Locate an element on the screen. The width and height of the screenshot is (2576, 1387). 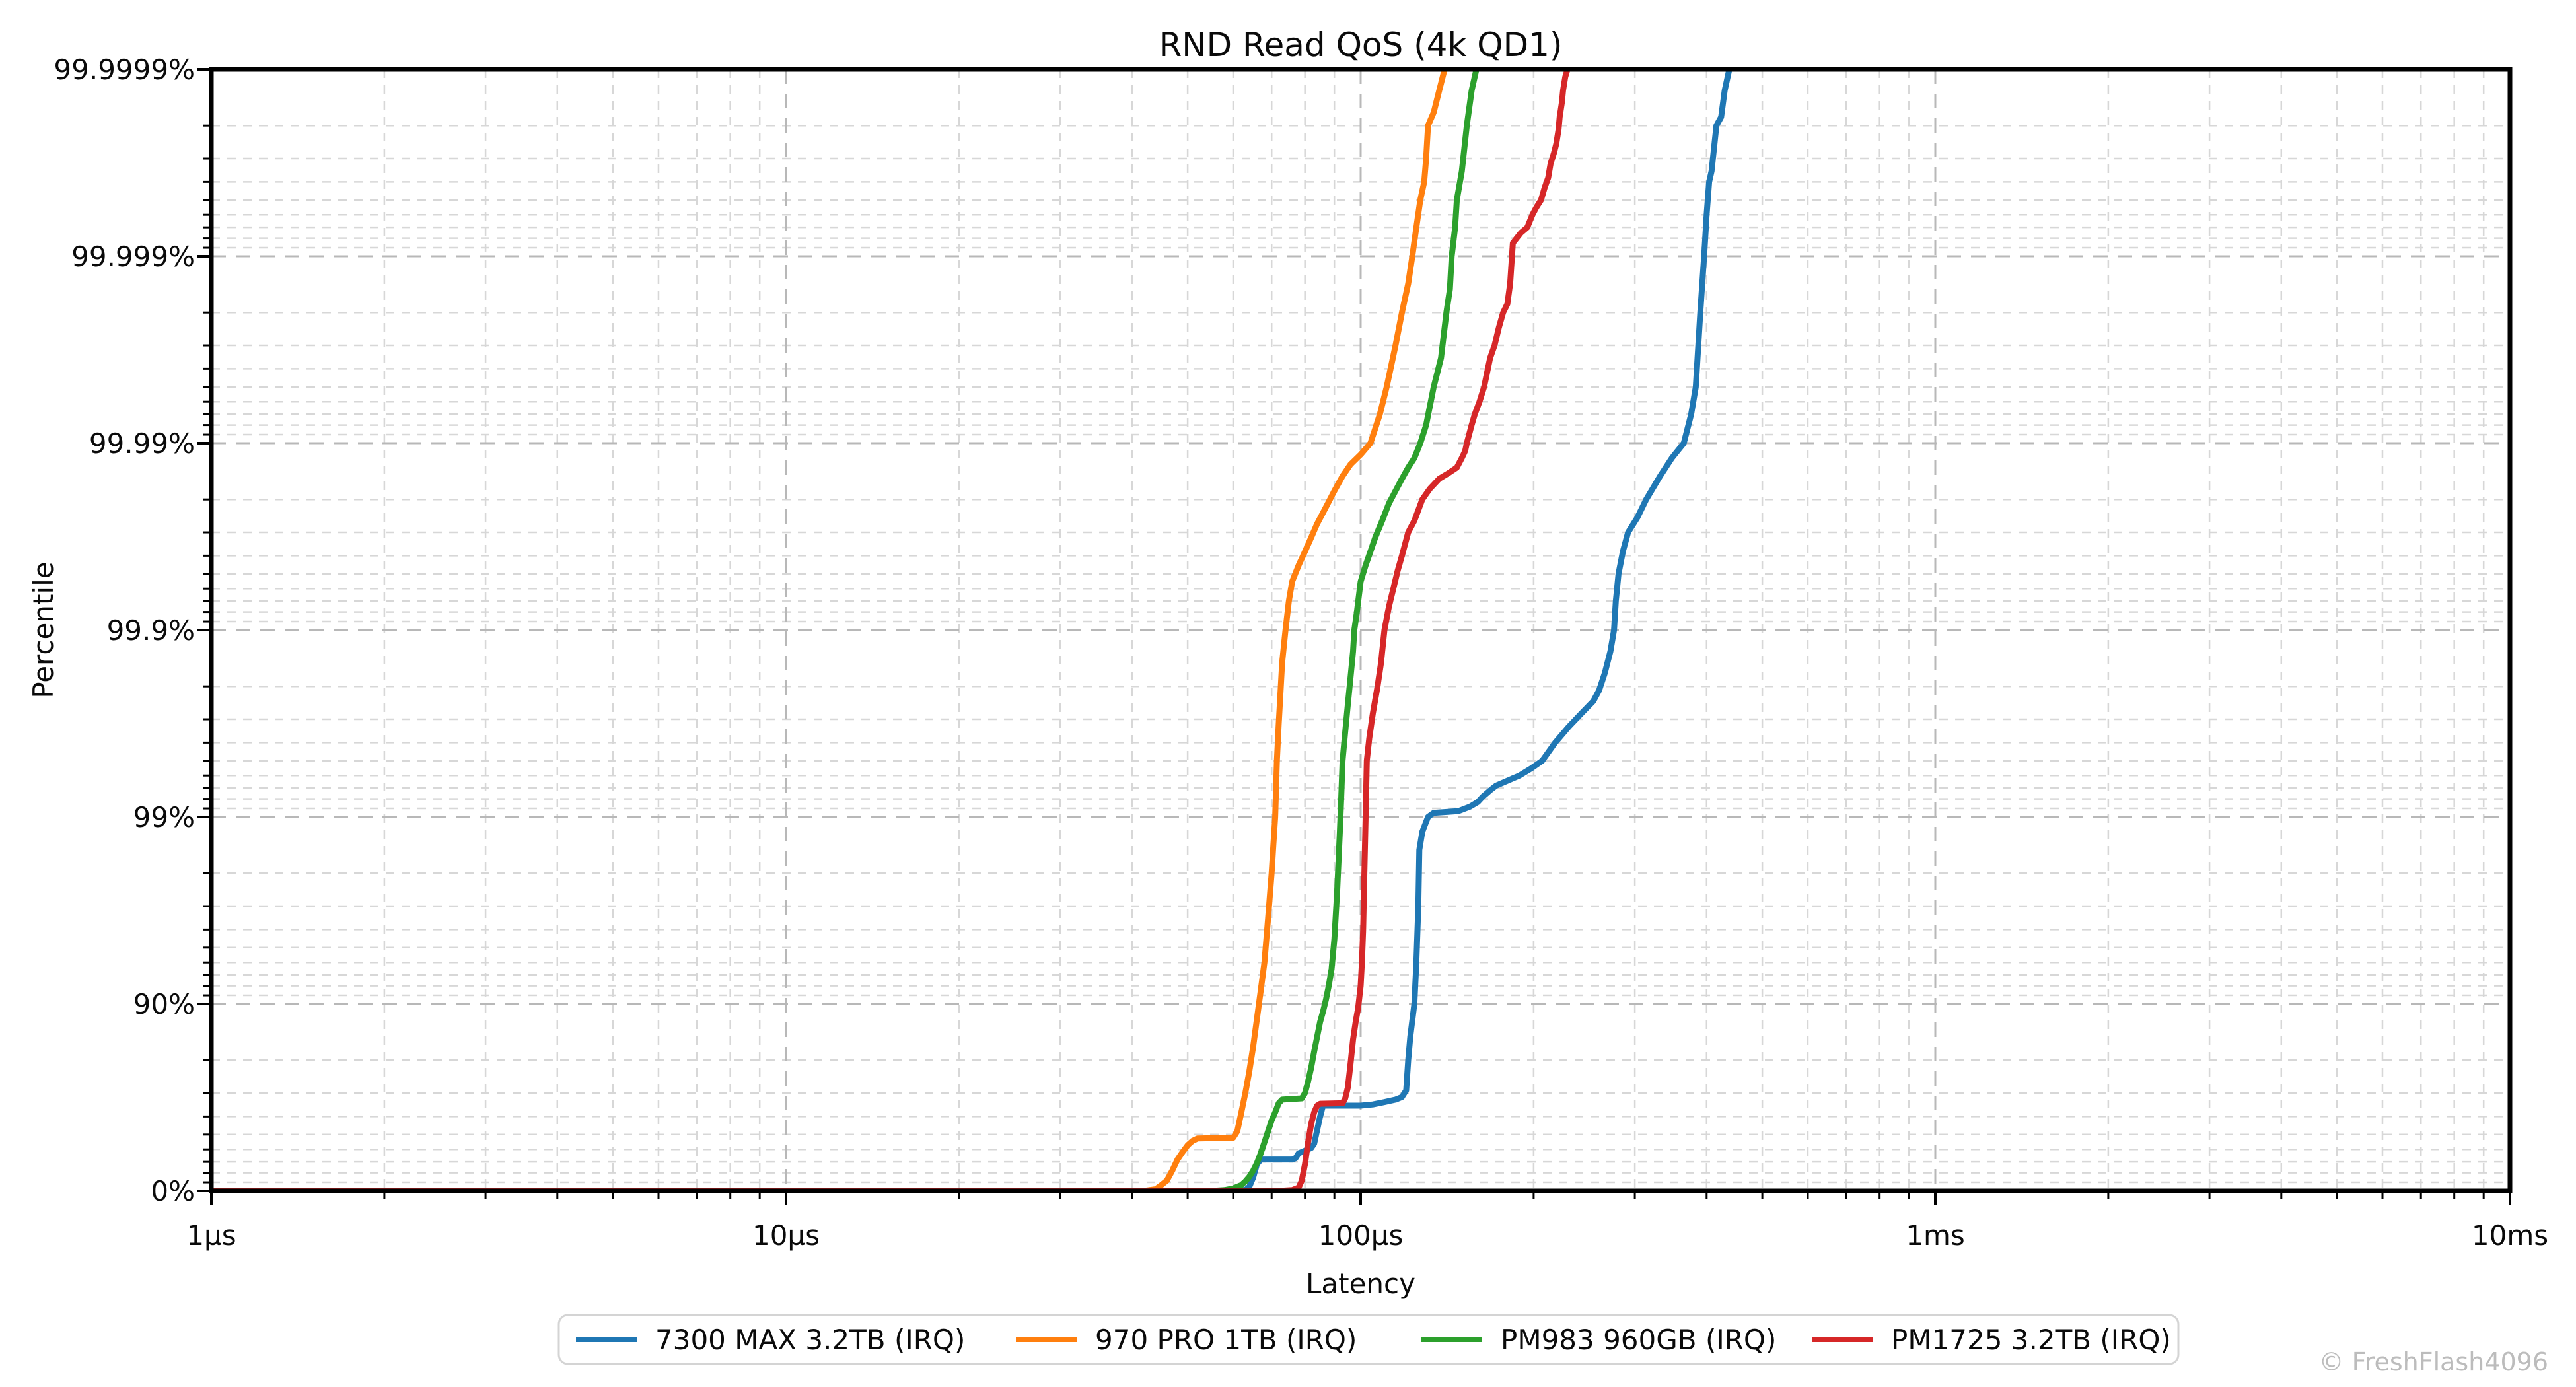
legend-item: 7300 MAX 3.2TB (IRQ) is located at coordinates (770, 1340).